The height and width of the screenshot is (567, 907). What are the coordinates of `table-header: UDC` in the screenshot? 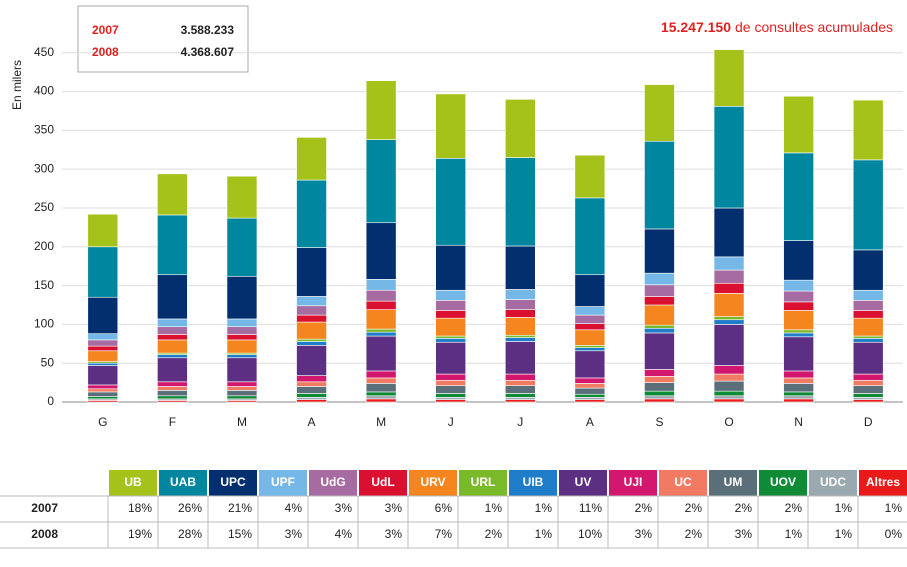 It's located at (833, 482).